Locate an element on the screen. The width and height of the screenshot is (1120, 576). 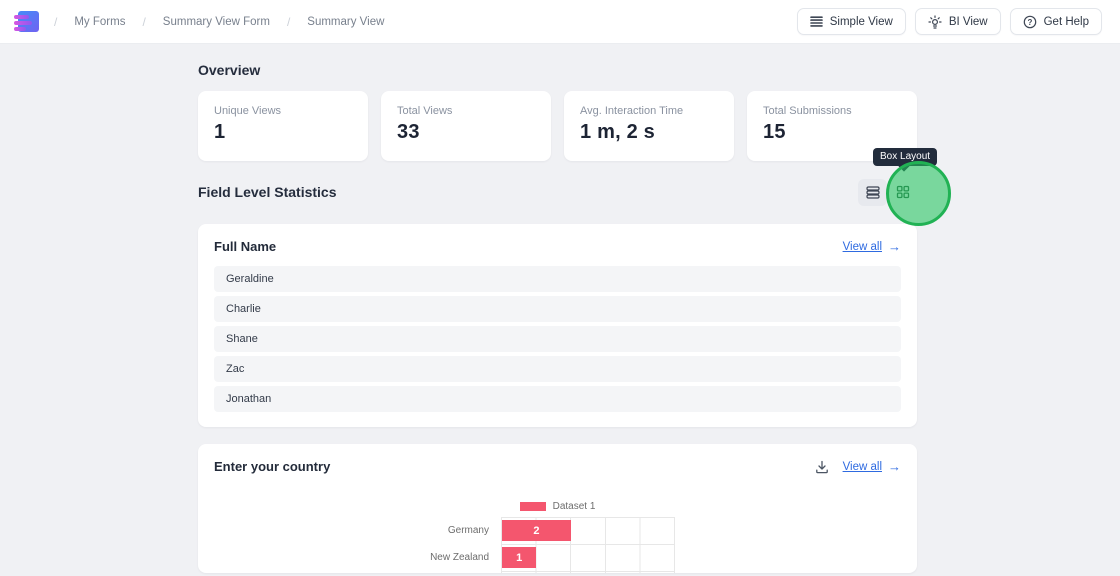
download-chart-button is located at coordinates (822, 467).